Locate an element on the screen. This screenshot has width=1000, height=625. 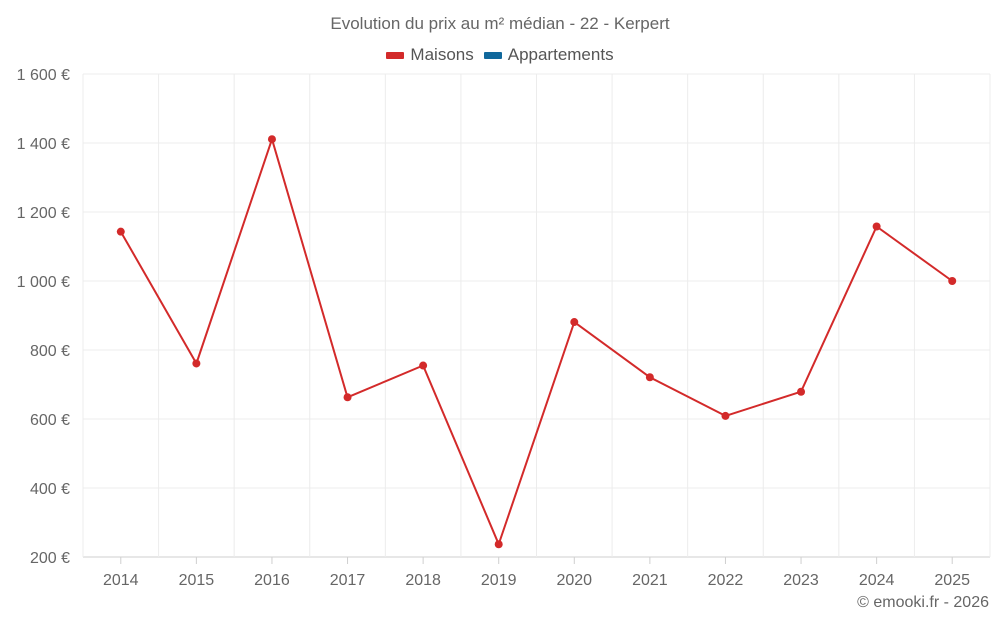
y-tick-label: 1 600 € is located at coordinates (43, 75).